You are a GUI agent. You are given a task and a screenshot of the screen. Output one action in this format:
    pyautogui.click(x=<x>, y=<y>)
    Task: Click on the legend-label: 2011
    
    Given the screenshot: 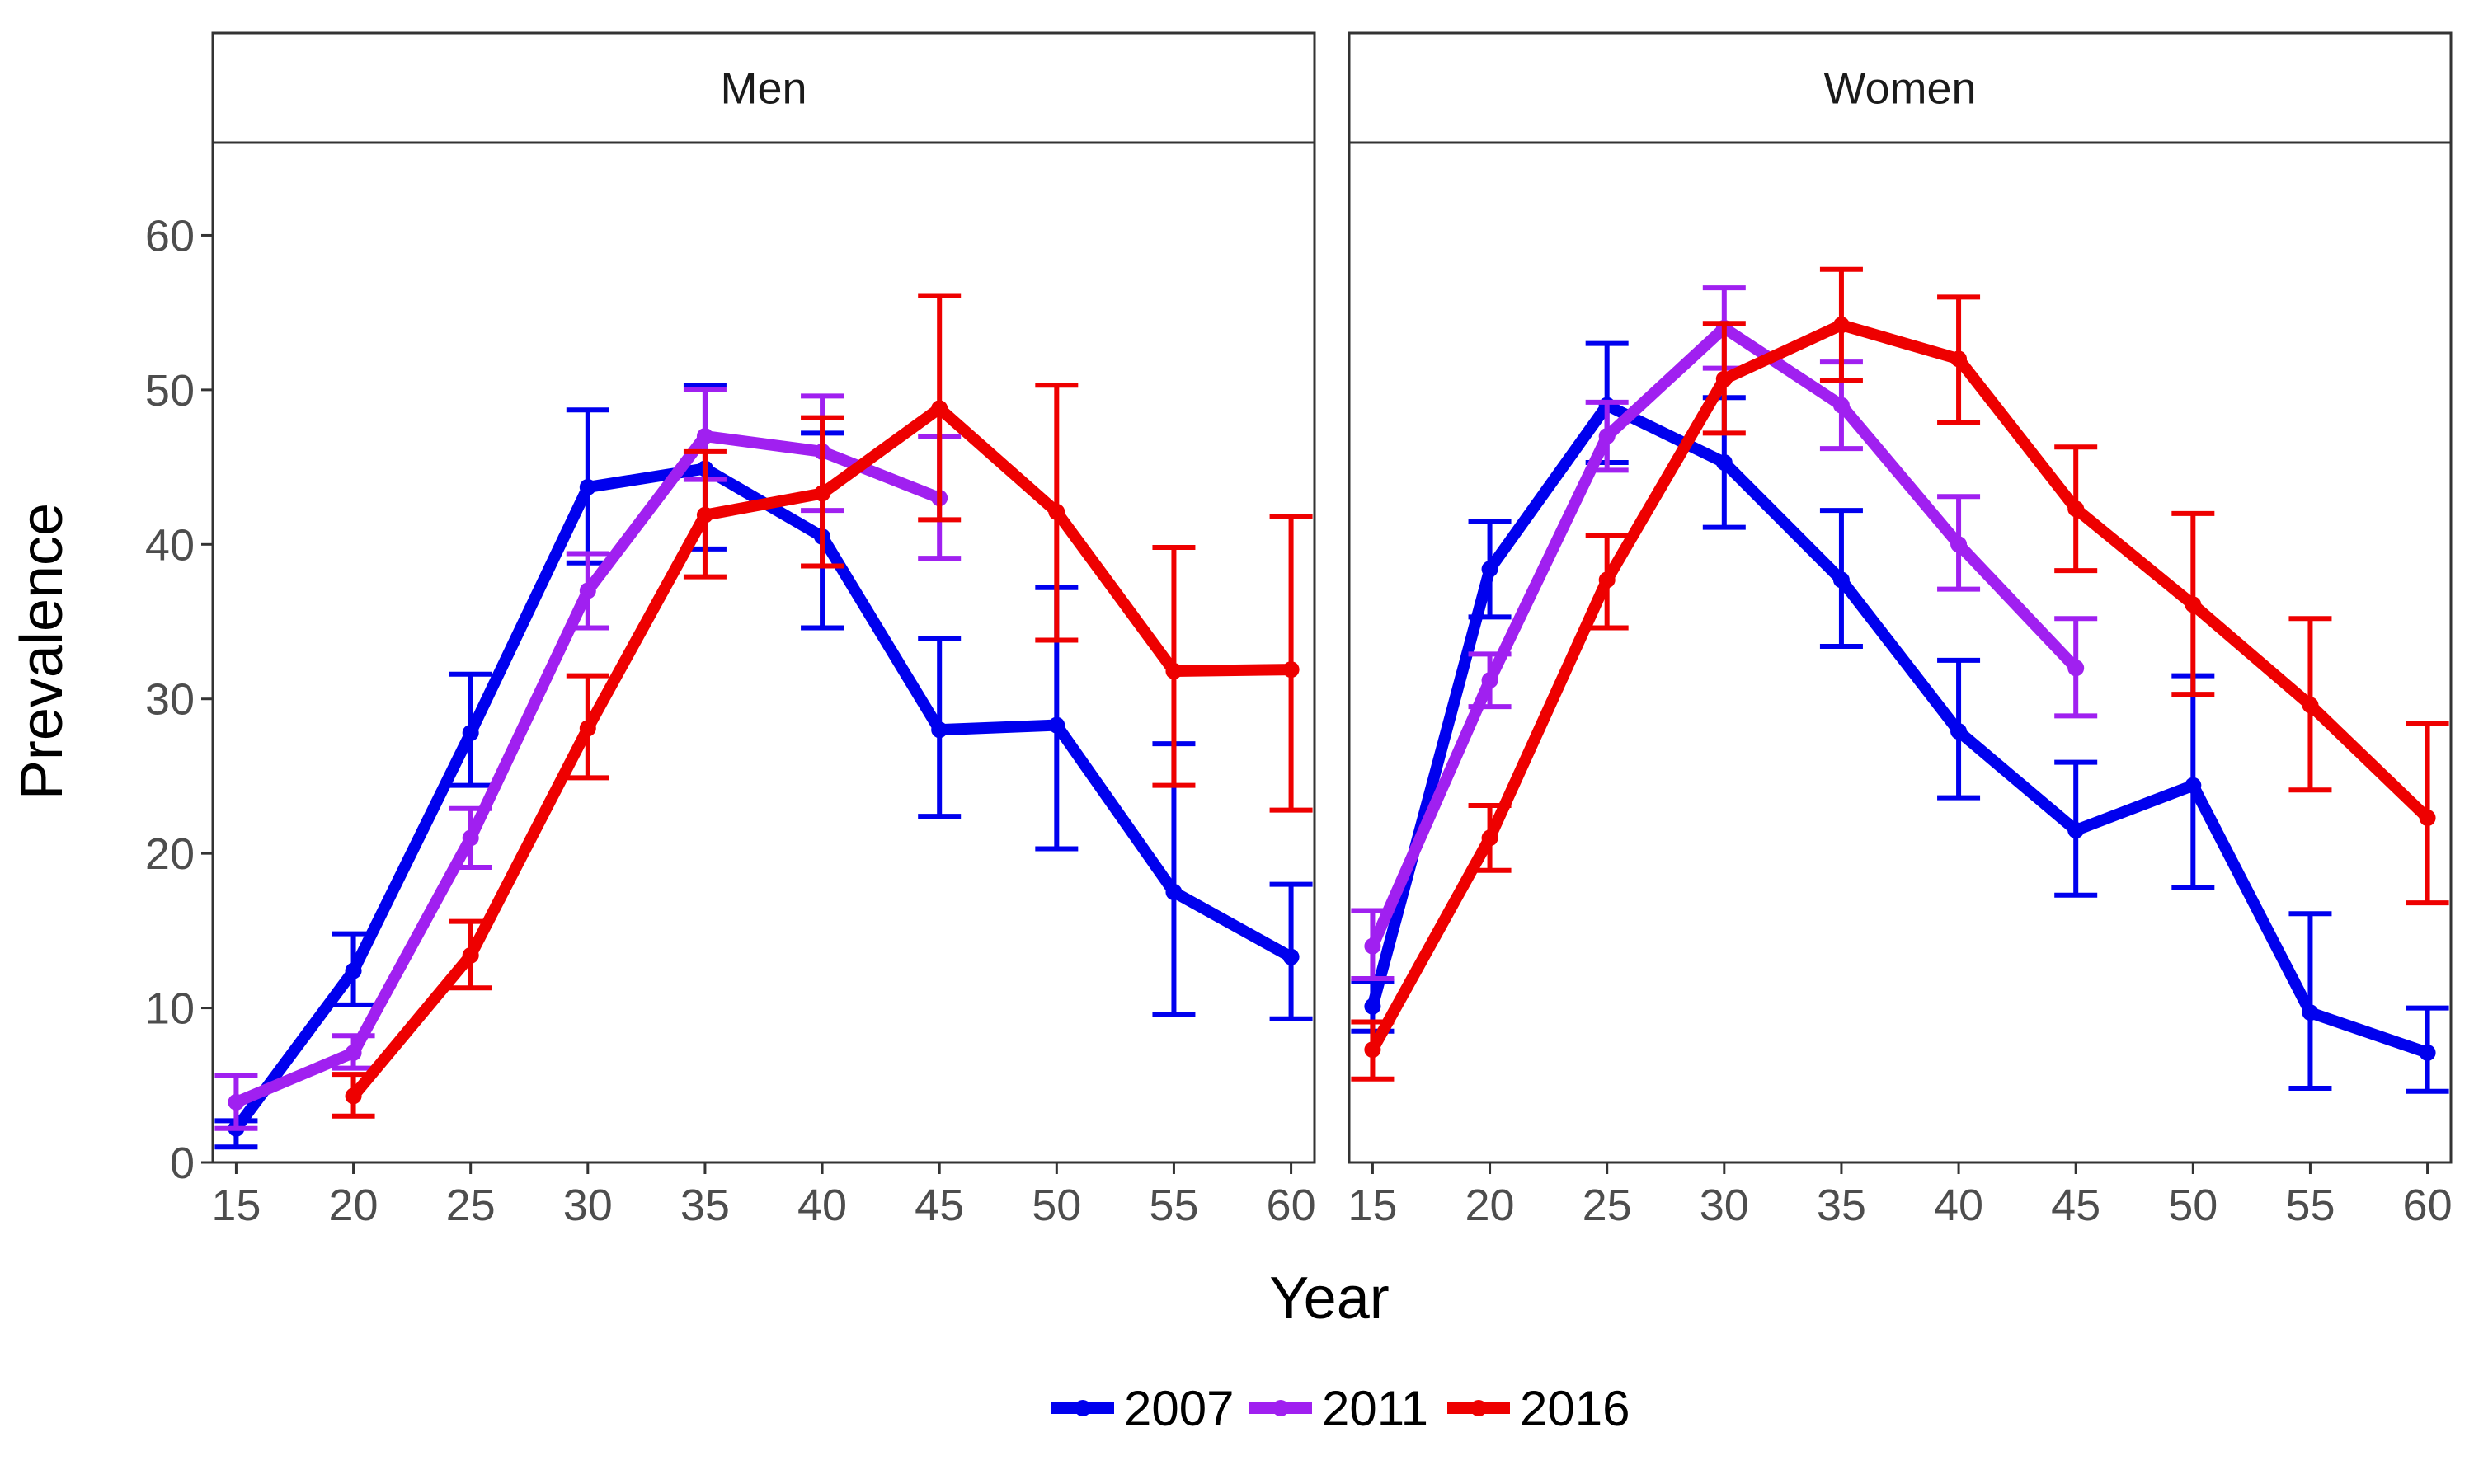 What is the action you would take?
    pyautogui.click(x=1375, y=1408)
    